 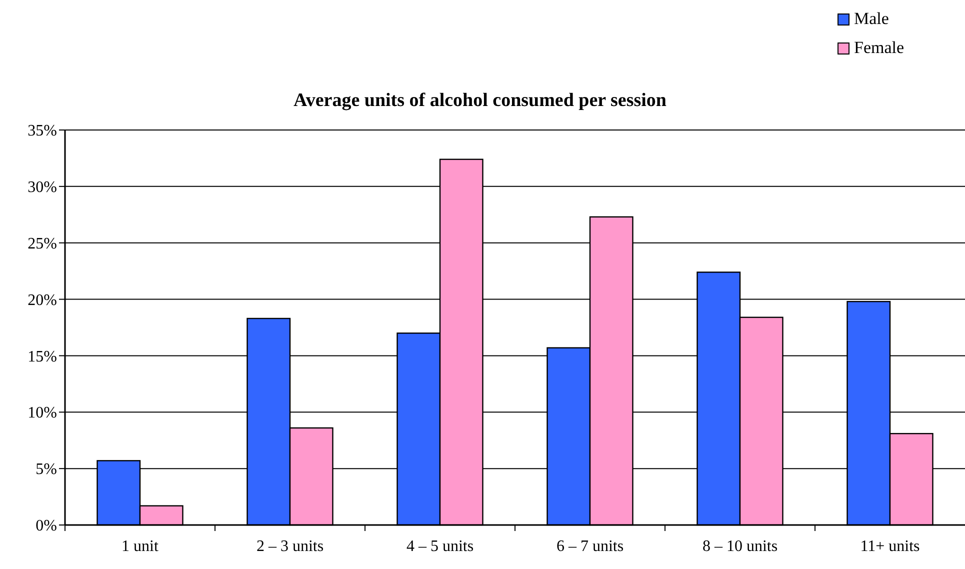 What do you see at coordinates (290, 546) in the screenshot?
I see `x-tick-label: 2 – 3 units` at bounding box center [290, 546].